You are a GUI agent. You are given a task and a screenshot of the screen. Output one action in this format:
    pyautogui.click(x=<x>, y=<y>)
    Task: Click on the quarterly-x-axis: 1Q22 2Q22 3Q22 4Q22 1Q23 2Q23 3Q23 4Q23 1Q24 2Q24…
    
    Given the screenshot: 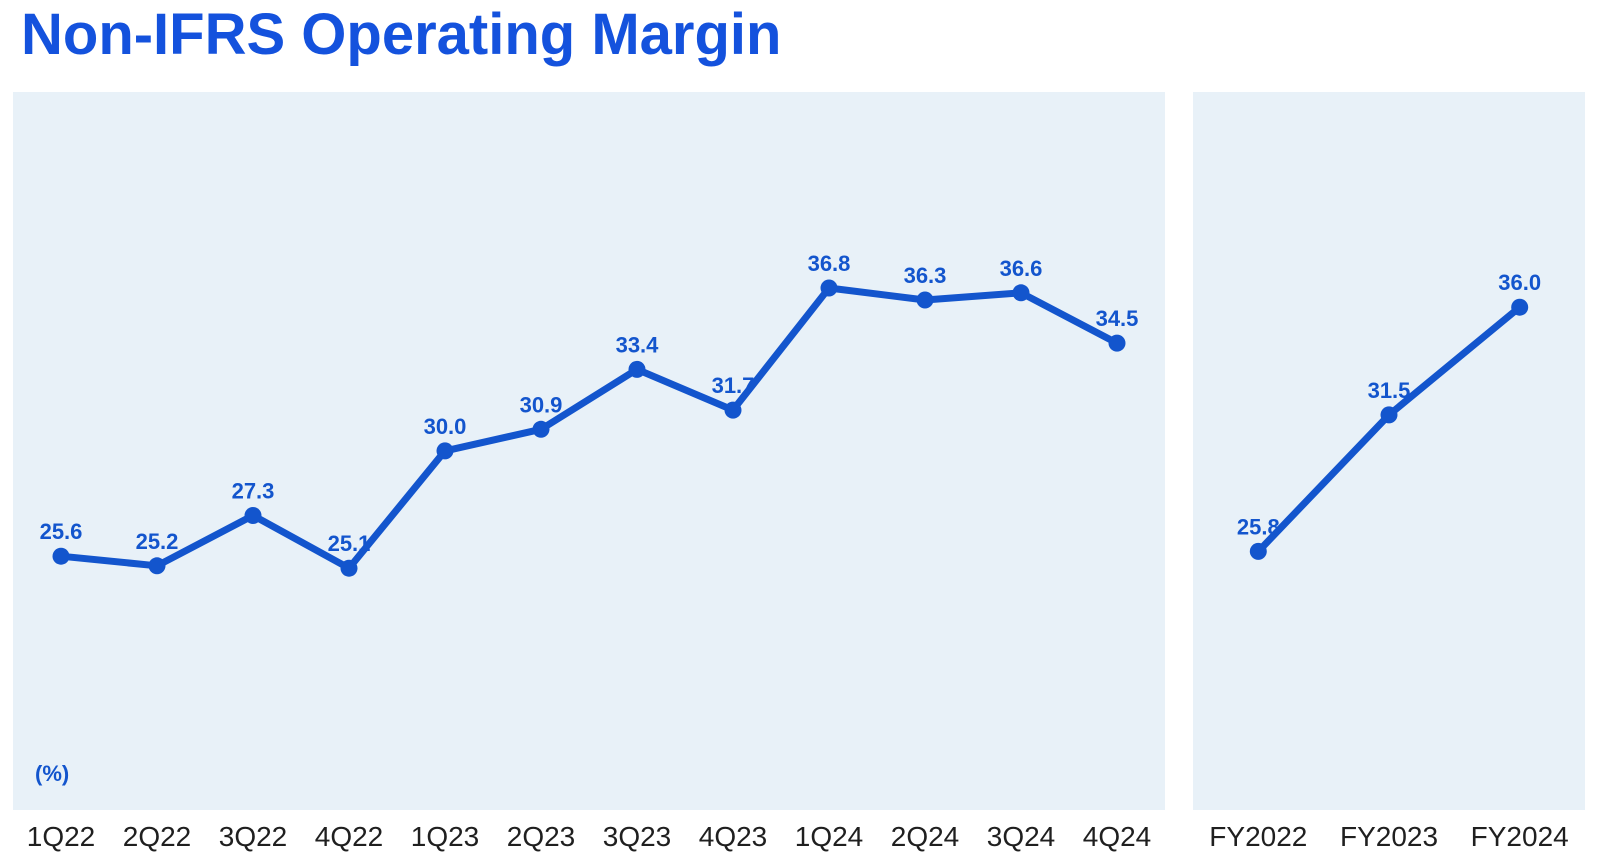 What is the action you would take?
    pyautogui.click(x=589, y=836)
    